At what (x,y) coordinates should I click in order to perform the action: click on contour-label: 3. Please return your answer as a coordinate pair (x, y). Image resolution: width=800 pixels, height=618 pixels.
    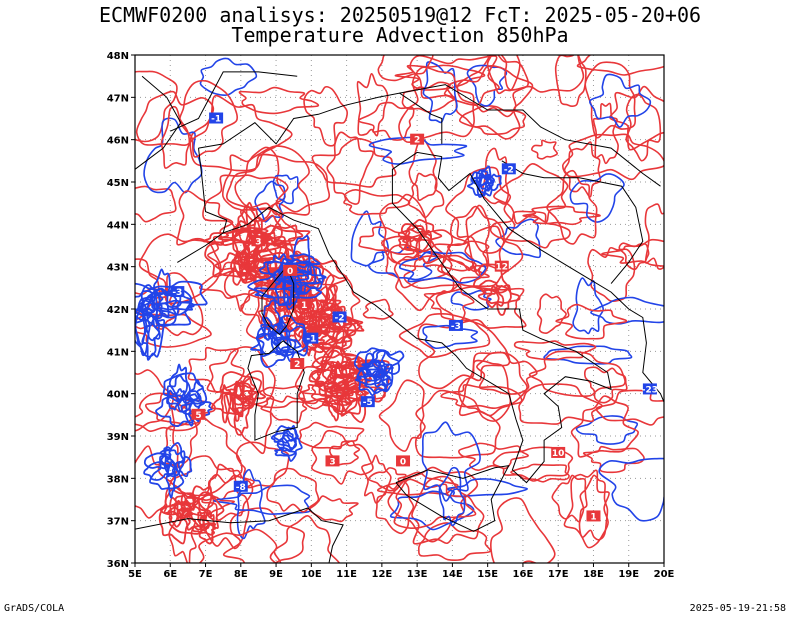
    Looking at the image, I should click on (258, 242).